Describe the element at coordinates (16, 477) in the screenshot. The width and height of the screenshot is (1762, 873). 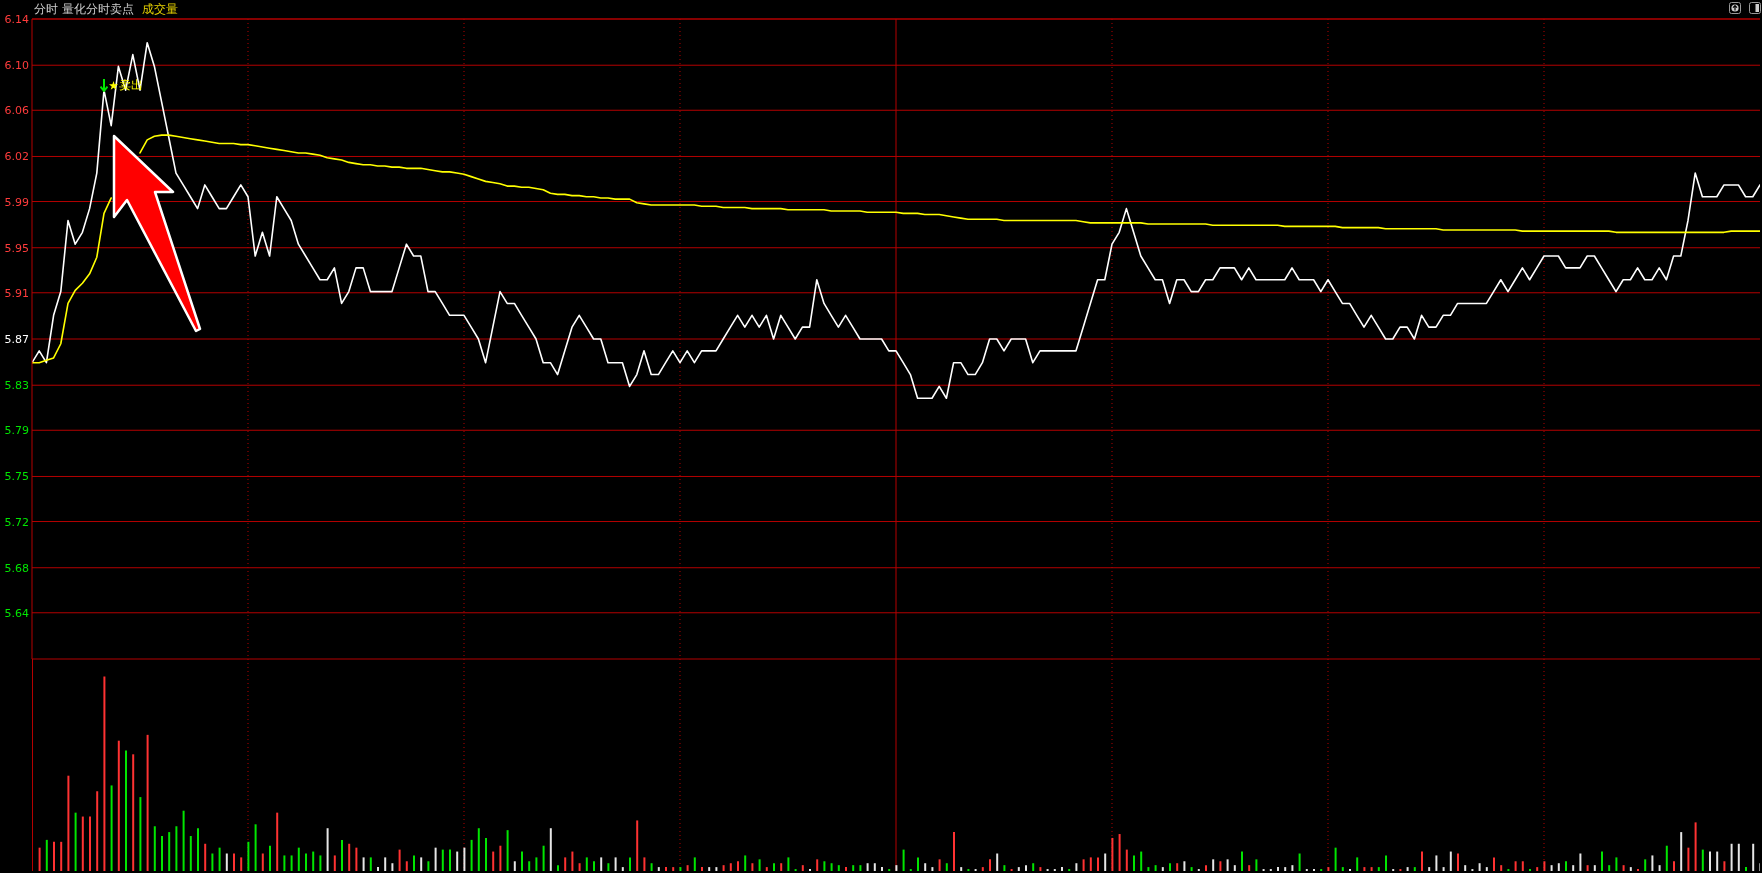
I see `y-tick-label: 5.75` at that location.